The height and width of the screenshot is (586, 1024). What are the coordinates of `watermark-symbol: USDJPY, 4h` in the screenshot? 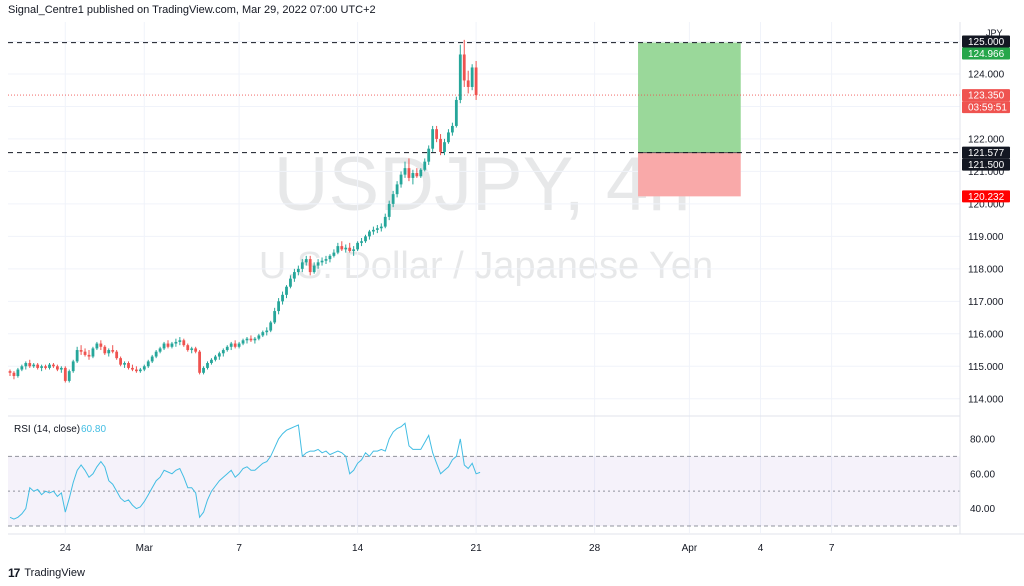 It's located at (482, 184).